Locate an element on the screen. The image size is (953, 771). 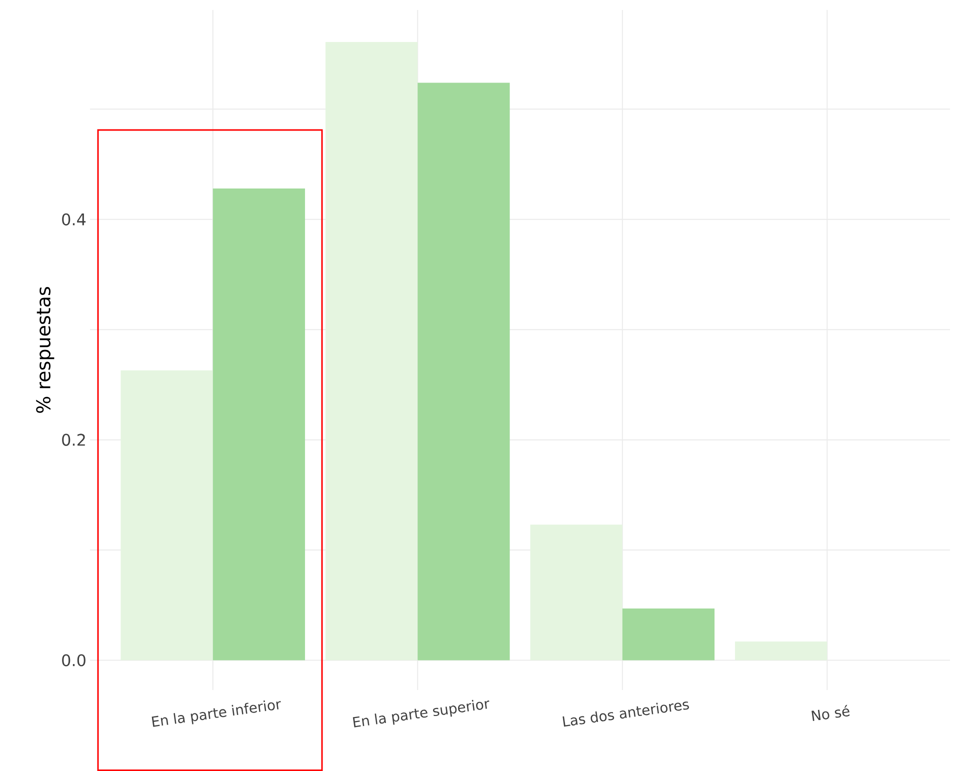
y-tick-label: 0.0 is located at coordinates (74, 660).